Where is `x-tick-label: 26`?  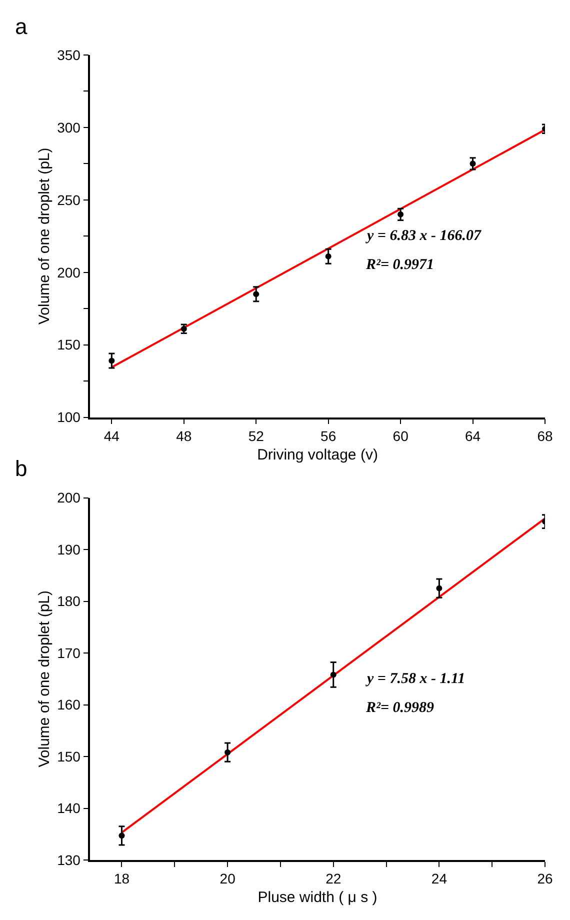 x-tick-label: 26 is located at coordinates (545, 878).